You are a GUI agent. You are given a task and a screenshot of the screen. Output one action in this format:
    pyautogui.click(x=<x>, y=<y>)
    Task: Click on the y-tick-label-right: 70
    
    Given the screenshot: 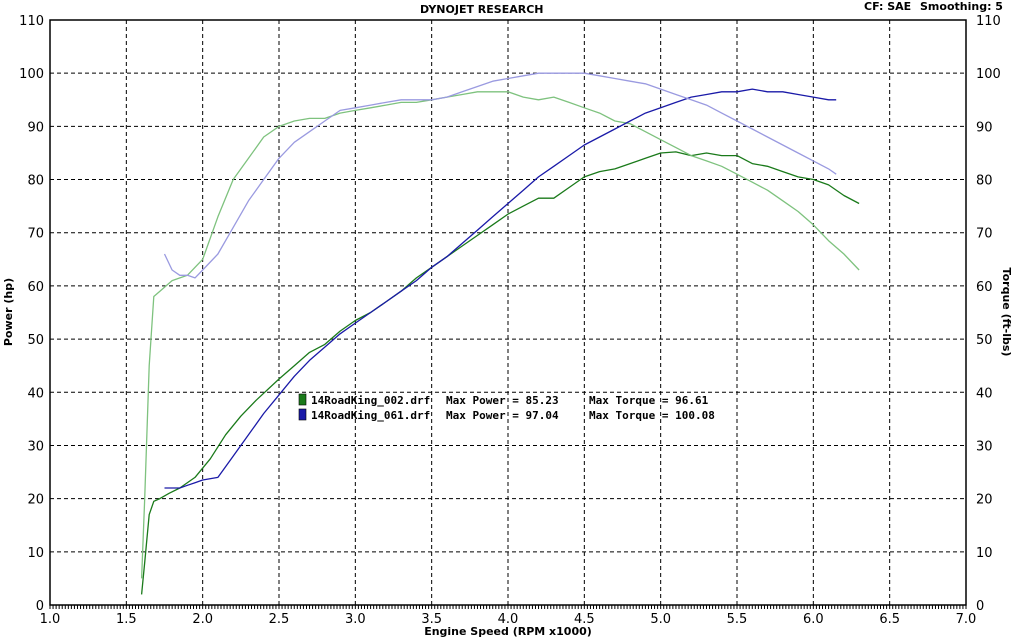 What is the action you would take?
    pyautogui.click(x=984, y=234)
    